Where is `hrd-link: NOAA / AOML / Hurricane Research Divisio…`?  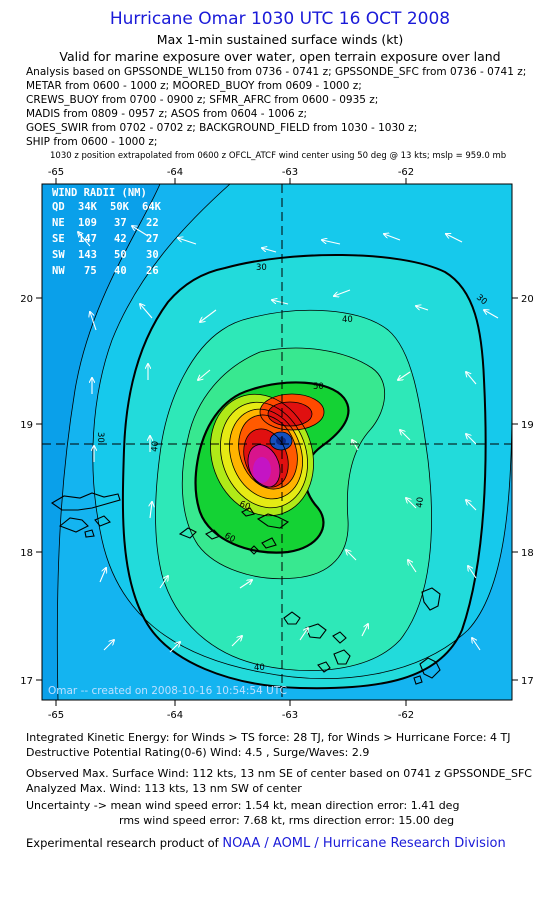 hrd-link: NOAA / AOML / Hurricane Research Divisio… is located at coordinates (364, 843).